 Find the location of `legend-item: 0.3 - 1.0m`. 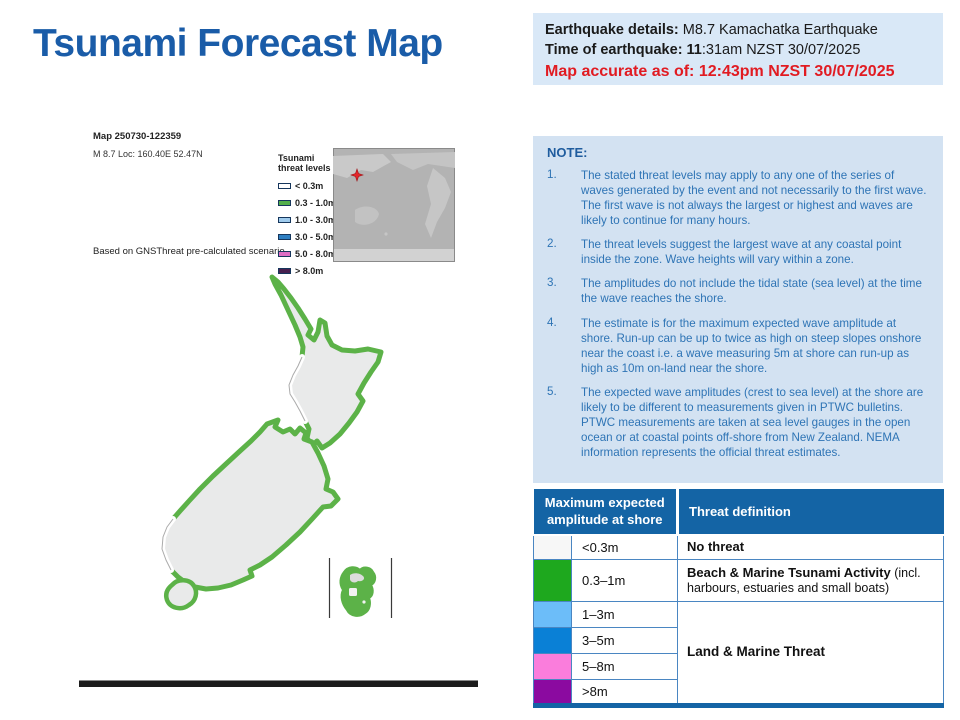

legend-item: 0.3 - 1.0m is located at coordinates (313, 203).